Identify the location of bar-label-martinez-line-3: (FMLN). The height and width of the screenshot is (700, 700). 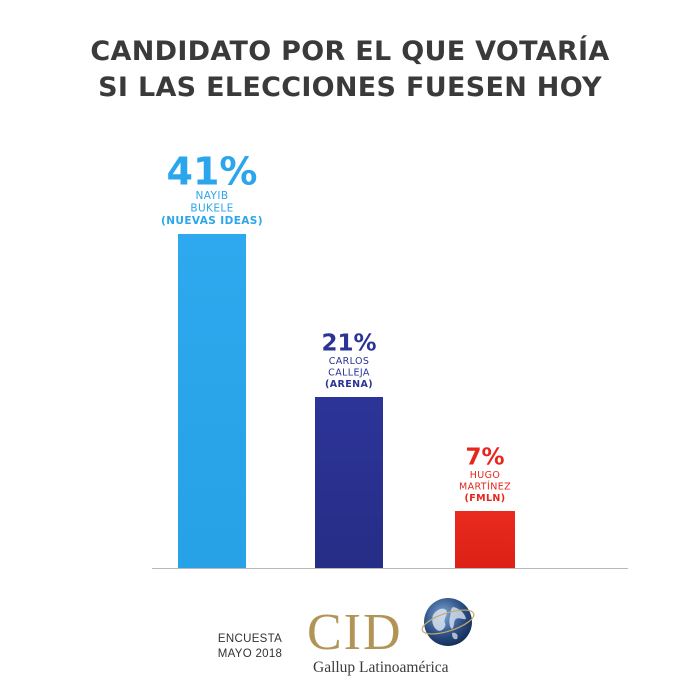
(484, 498).